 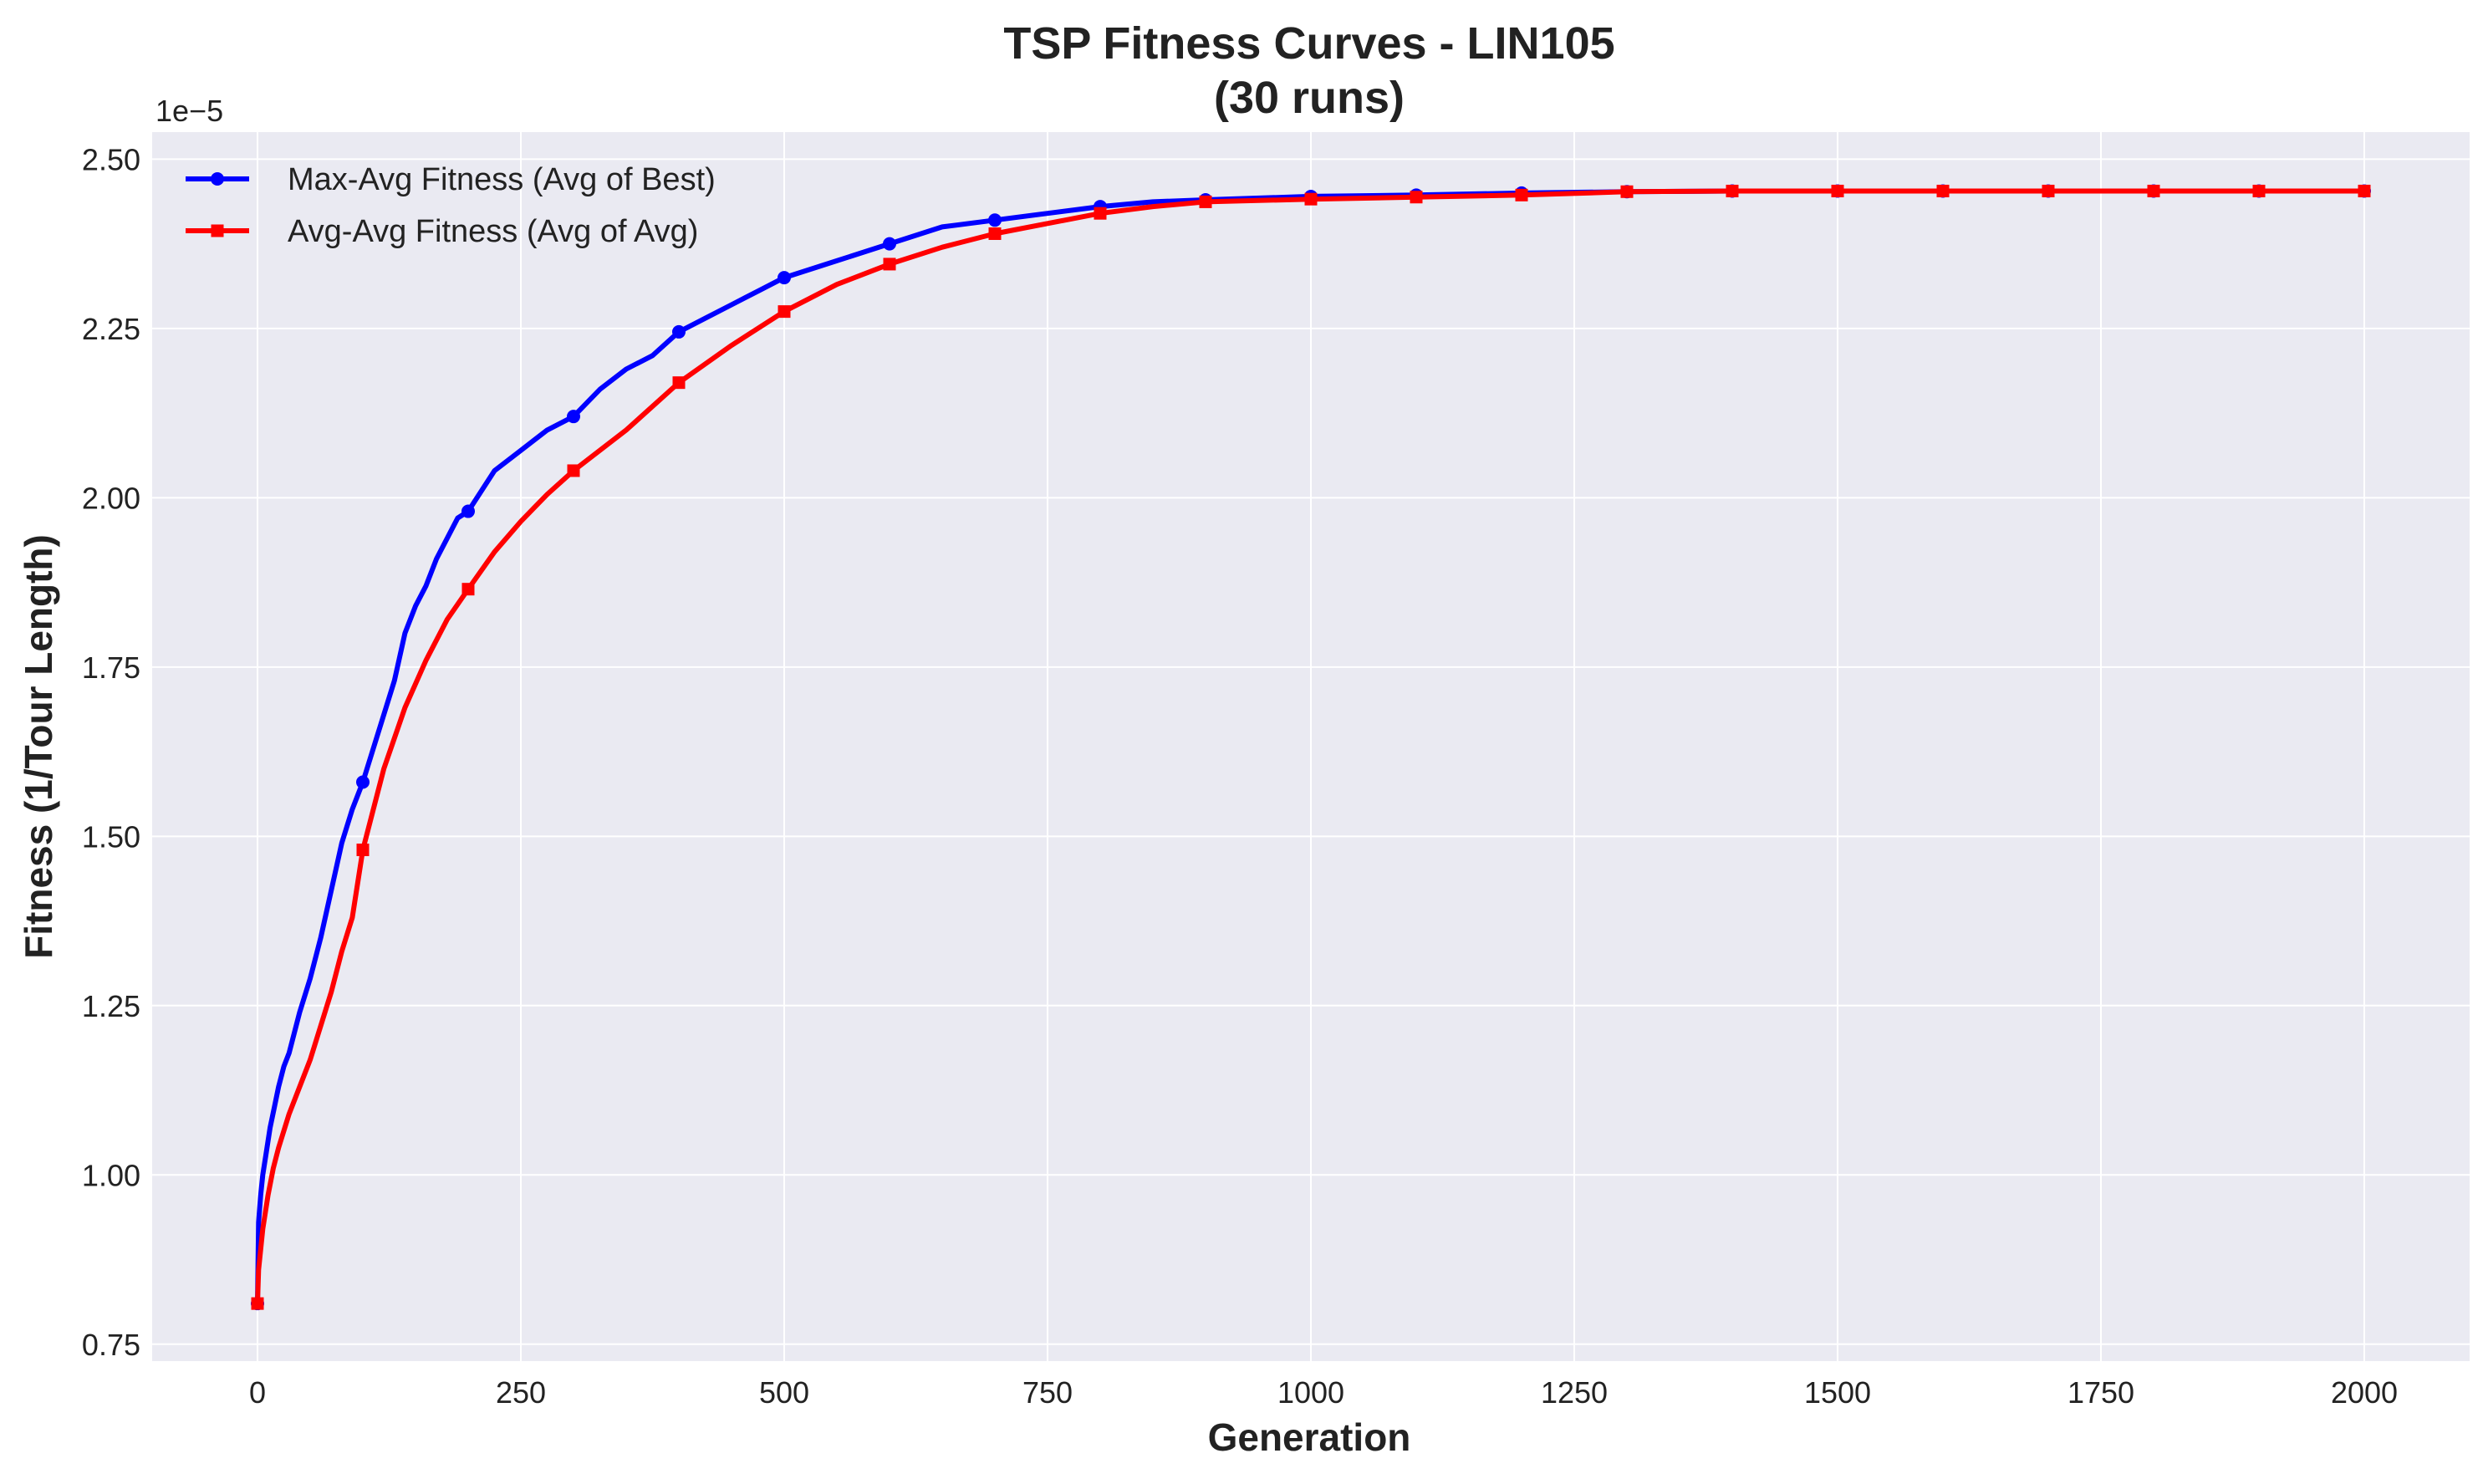 I want to click on y-tick-label: 1.75, so click(x=111, y=667).